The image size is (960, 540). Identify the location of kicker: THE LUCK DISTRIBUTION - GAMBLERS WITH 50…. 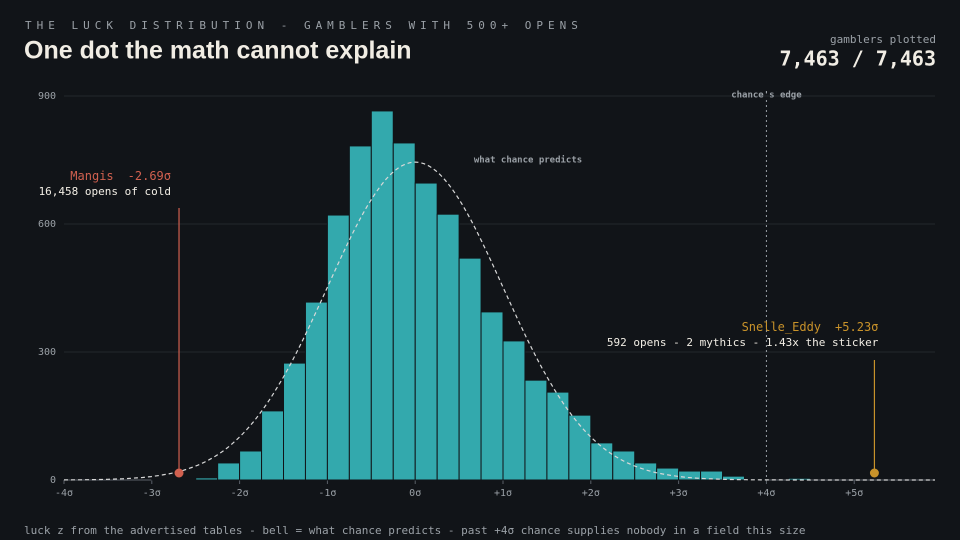
(304, 25).